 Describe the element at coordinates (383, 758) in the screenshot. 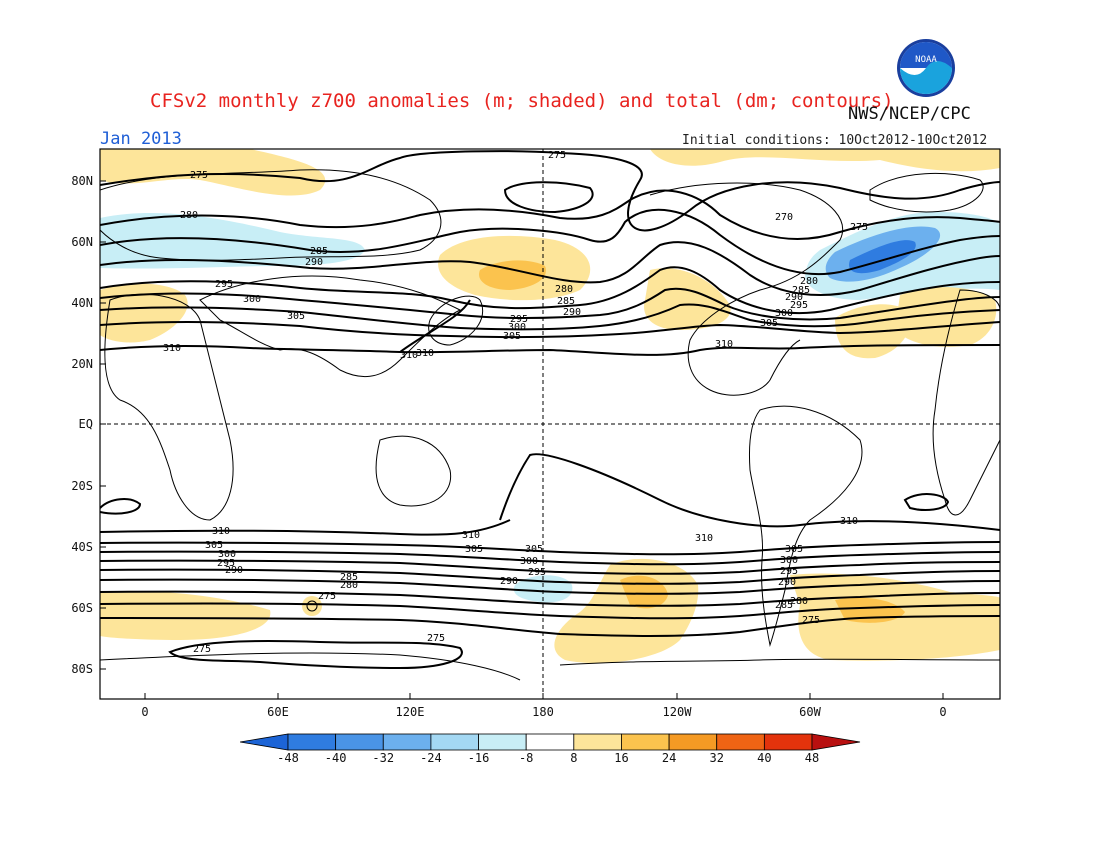

I see `colorbar-label: -32` at that location.